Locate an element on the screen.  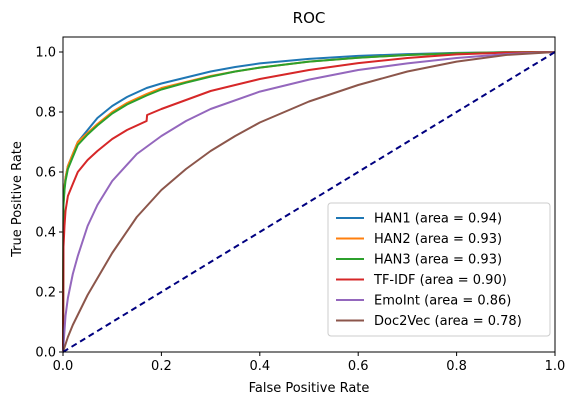
legend-entry: HAN1 (area = 0.94) is located at coordinates (438, 219).